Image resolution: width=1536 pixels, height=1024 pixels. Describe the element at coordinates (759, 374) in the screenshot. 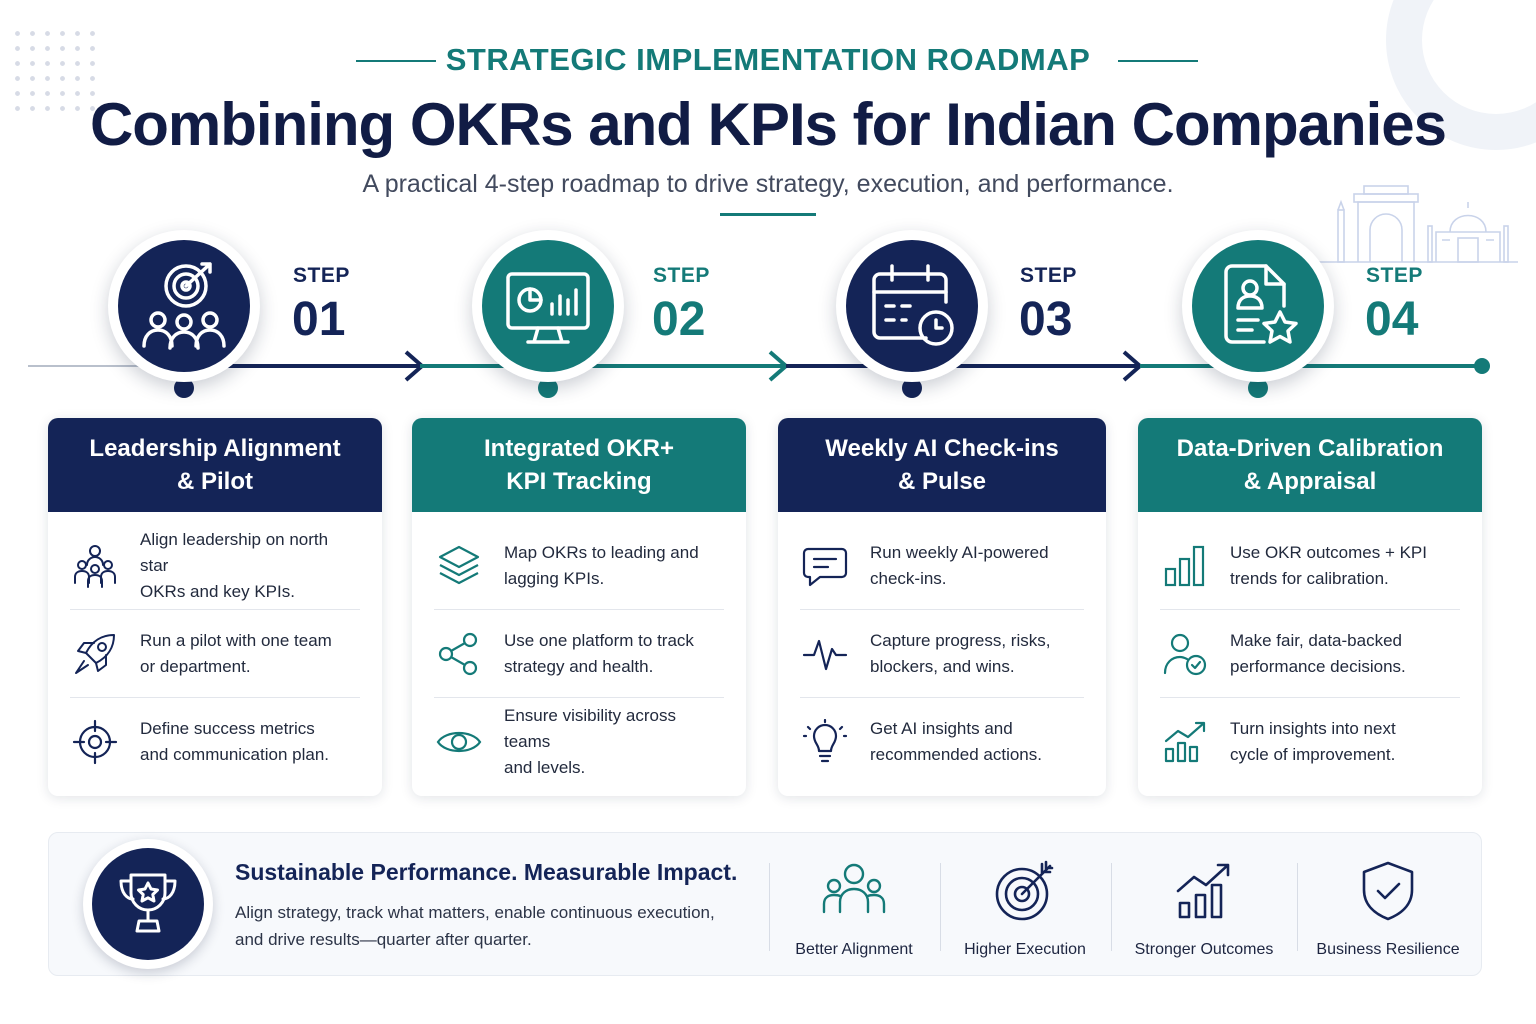

I see `timeline-track` at that location.